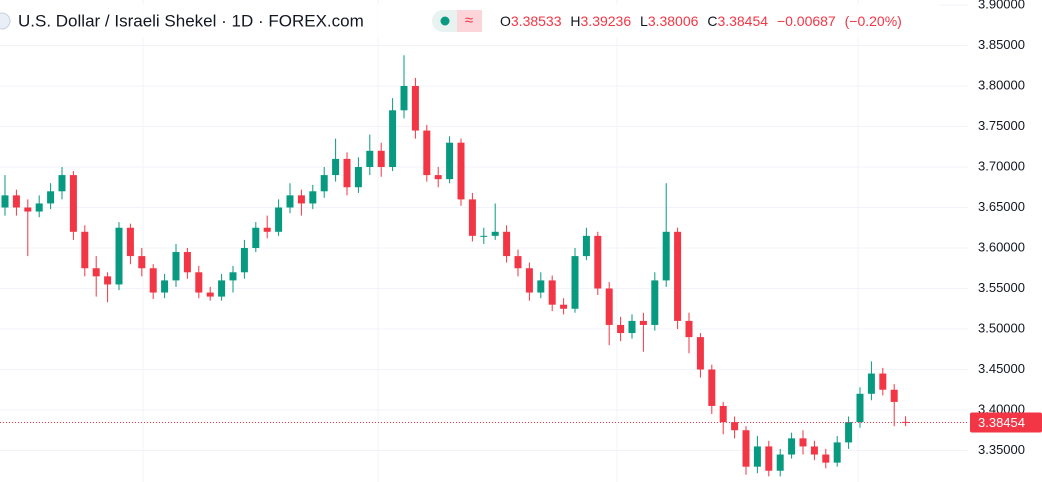 The width and height of the screenshot is (1042, 482). Describe the element at coordinates (742, 21) in the screenshot. I see `close-value: 3.38454` at that location.